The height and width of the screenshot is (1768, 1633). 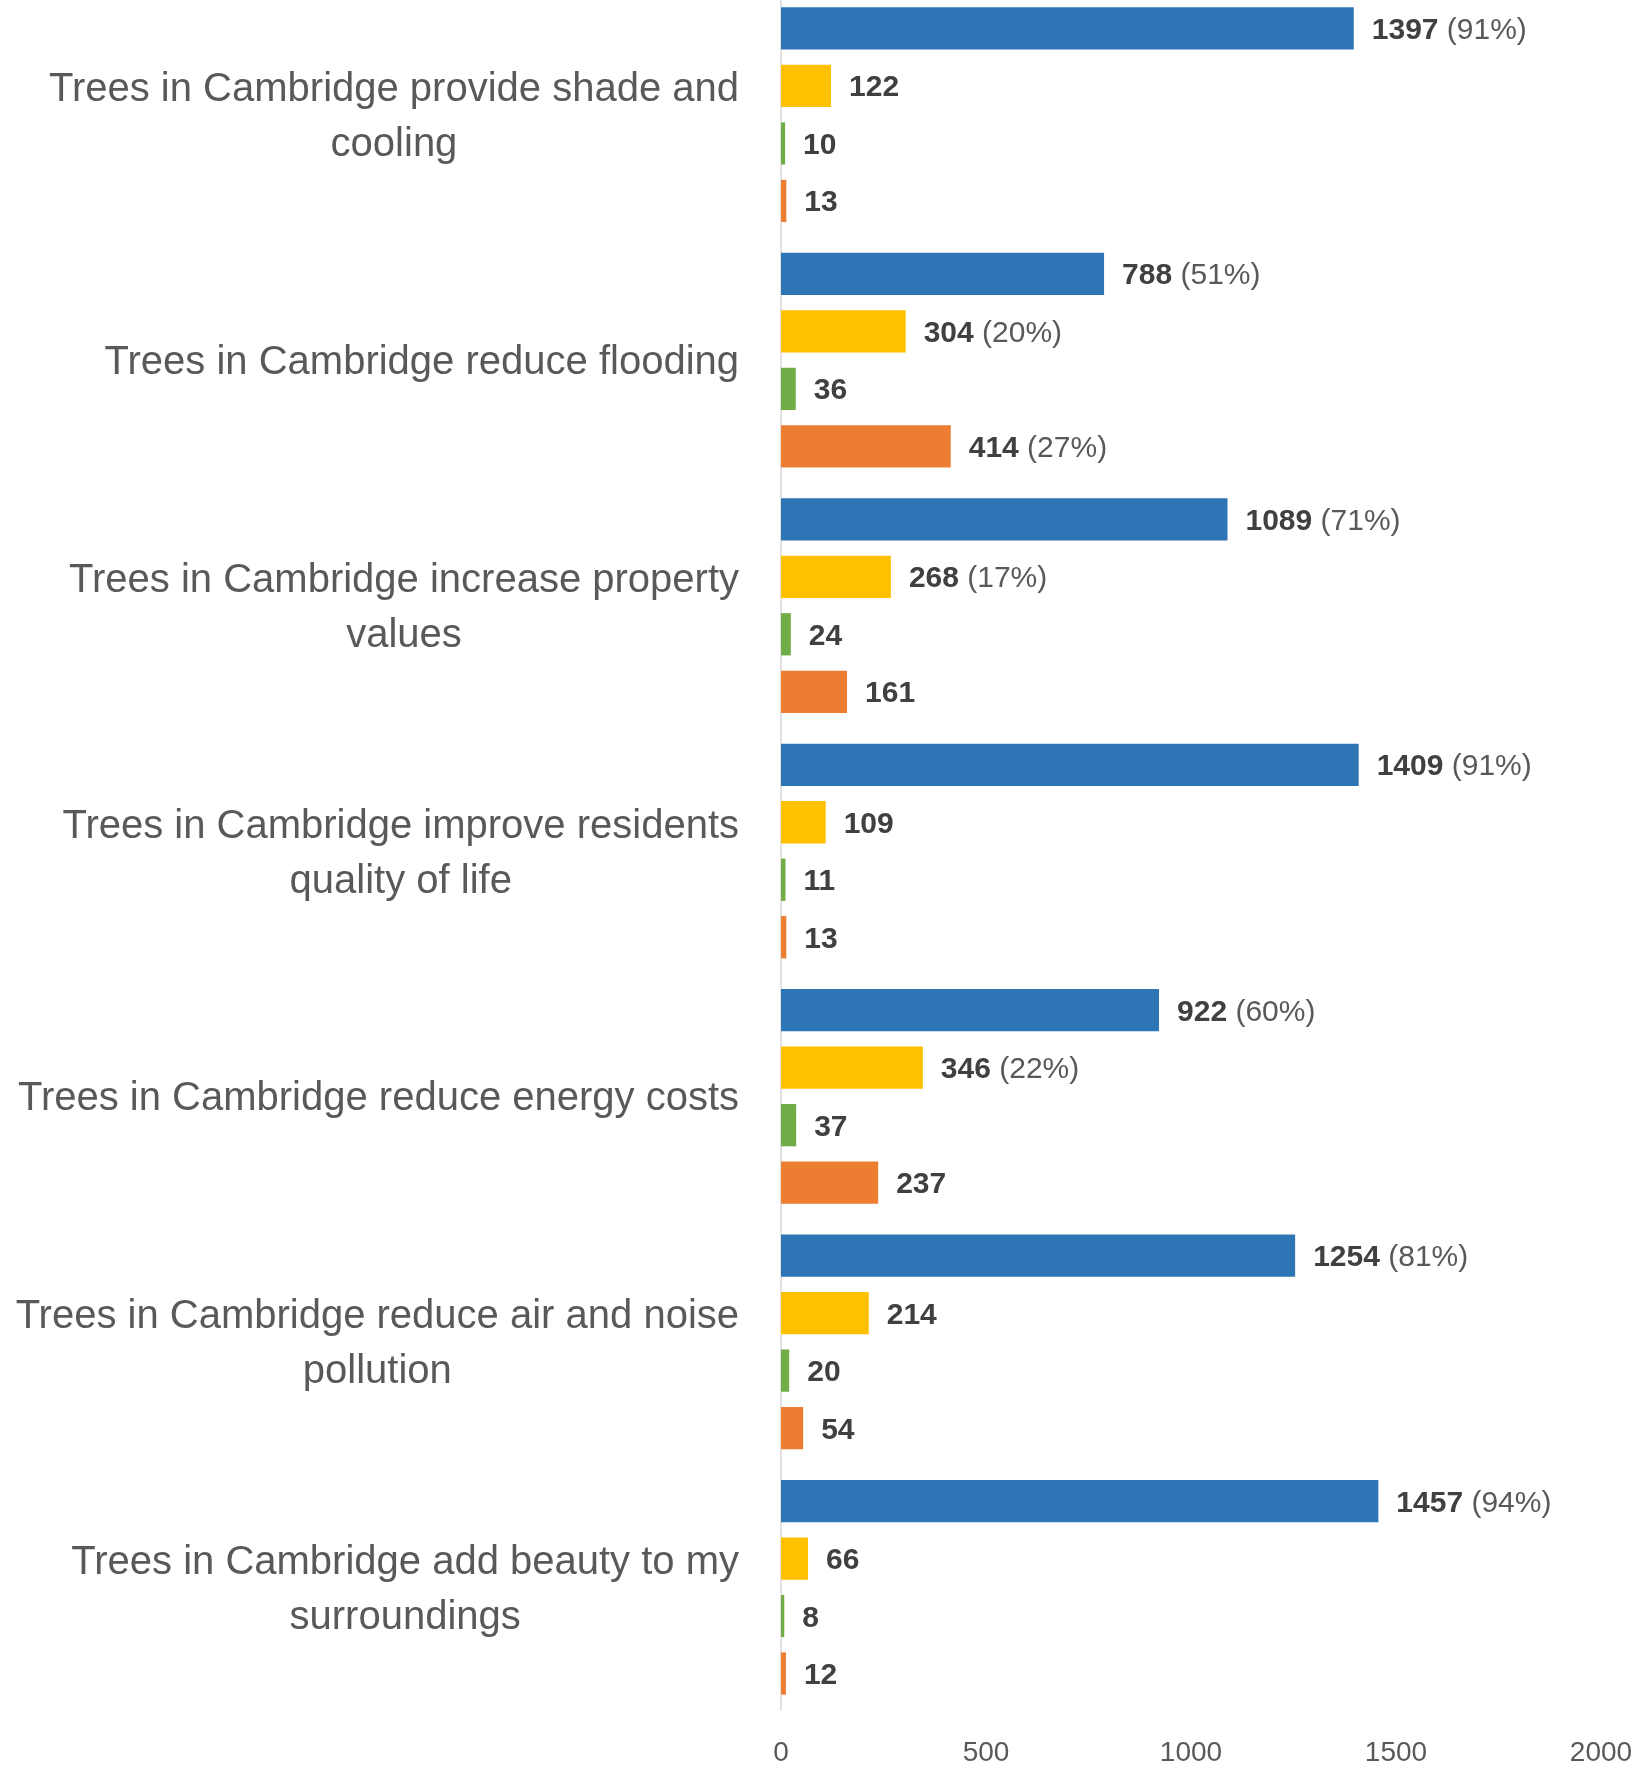 I want to click on data-label: 109, so click(x=868, y=822).